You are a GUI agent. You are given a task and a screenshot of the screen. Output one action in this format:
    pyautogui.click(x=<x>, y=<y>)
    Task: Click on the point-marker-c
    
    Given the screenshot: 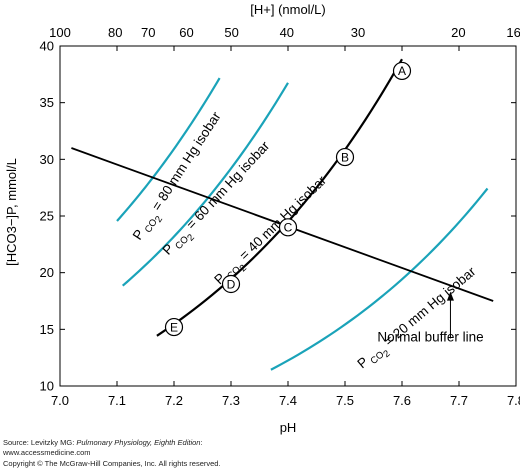 What is the action you would take?
    pyautogui.click(x=288, y=227)
    